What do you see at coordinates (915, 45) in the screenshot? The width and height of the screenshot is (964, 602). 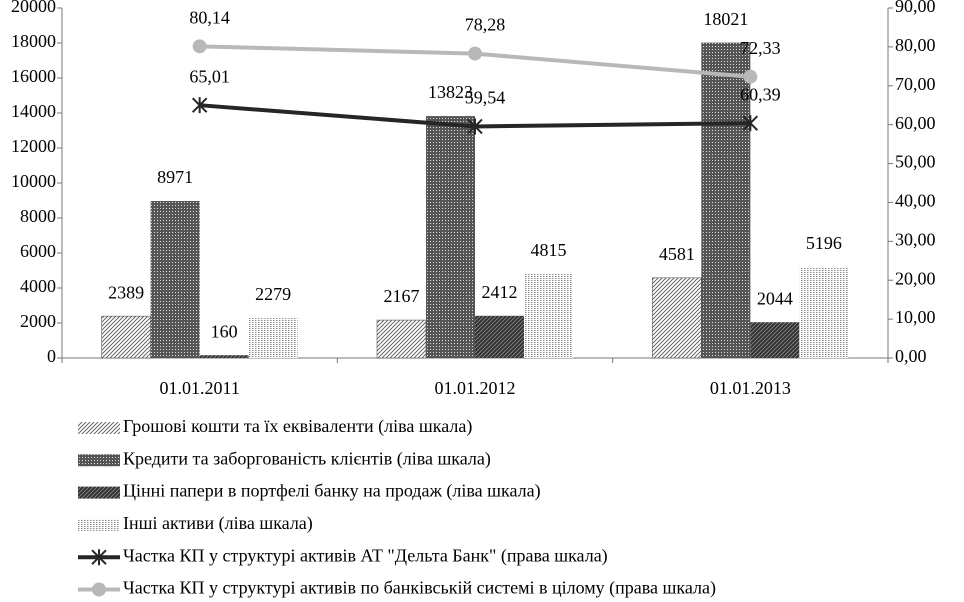 I see `y2-tick-label: 80,00` at bounding box center [915, 45].